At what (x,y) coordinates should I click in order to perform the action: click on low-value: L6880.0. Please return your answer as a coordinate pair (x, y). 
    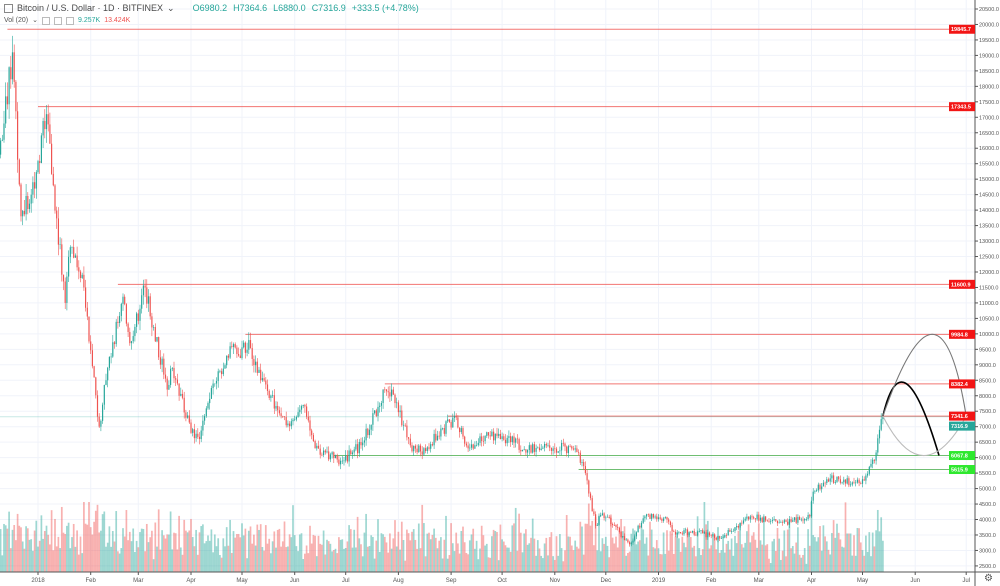
    Looking at the image, I should click on (289, 8).